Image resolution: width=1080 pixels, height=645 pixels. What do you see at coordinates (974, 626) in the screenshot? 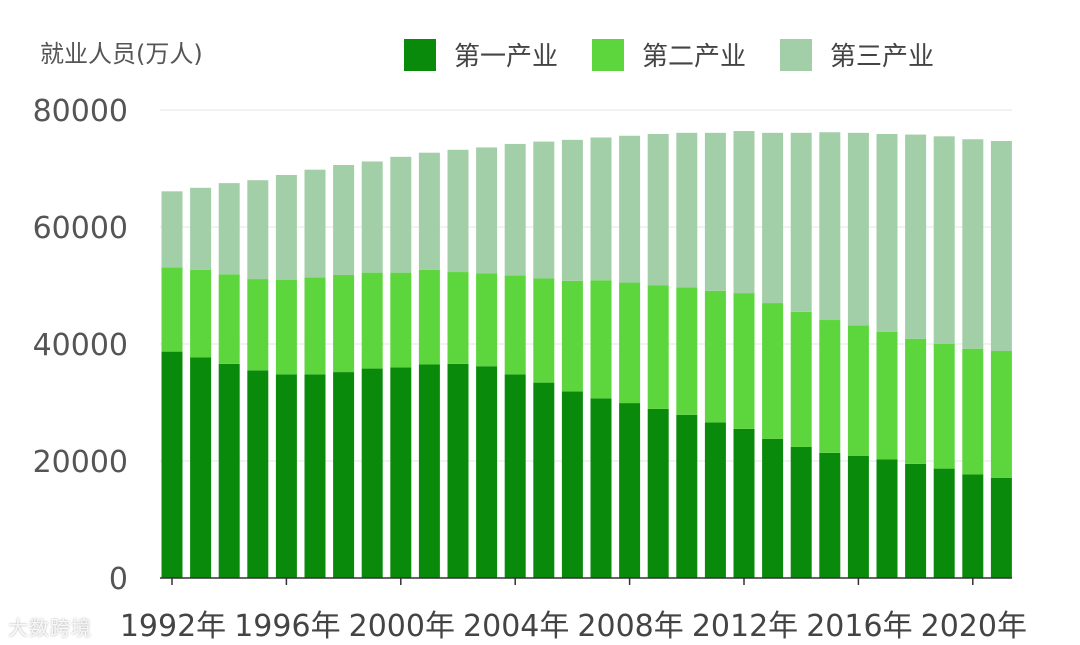
I see `x-tick-label: 2020年` at bounding box center [974, 626].